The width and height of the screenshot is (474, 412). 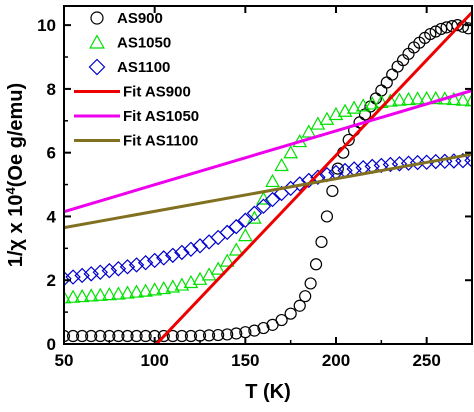 I want to click on legend-marker-as1050, so click(x=97, y=41).